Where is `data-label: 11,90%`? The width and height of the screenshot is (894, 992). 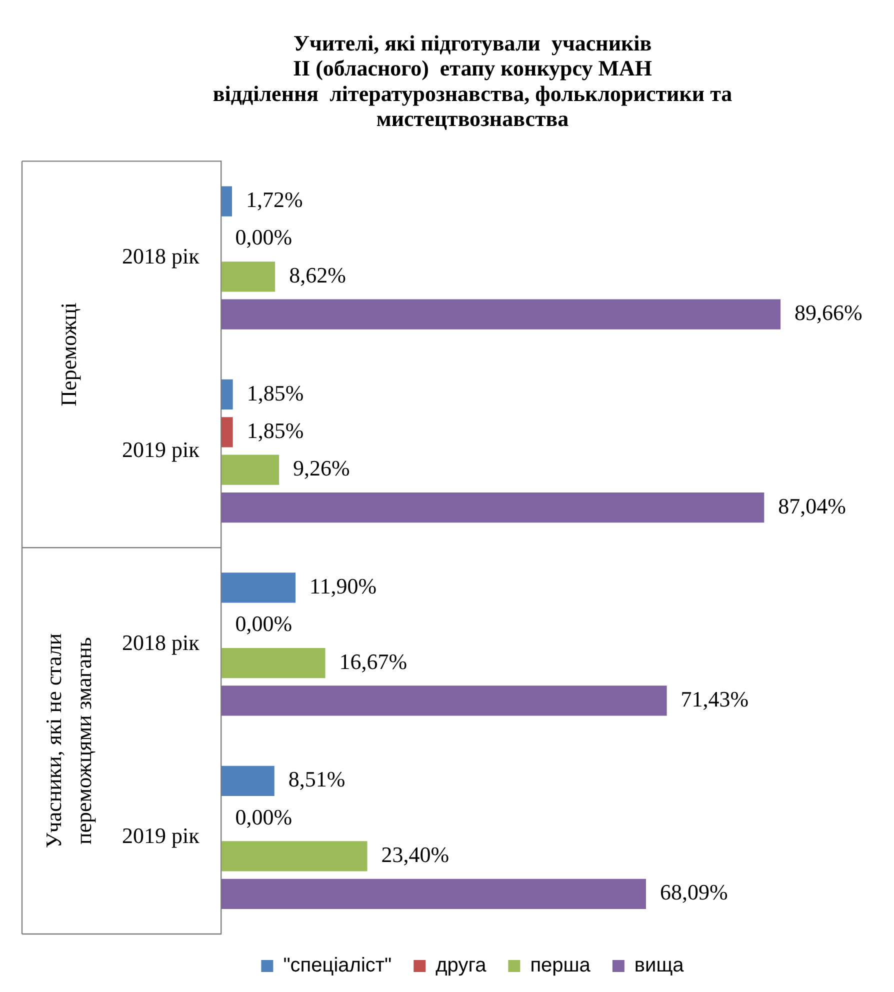 data-label: 11,90% is located at coordinates (343, 585).